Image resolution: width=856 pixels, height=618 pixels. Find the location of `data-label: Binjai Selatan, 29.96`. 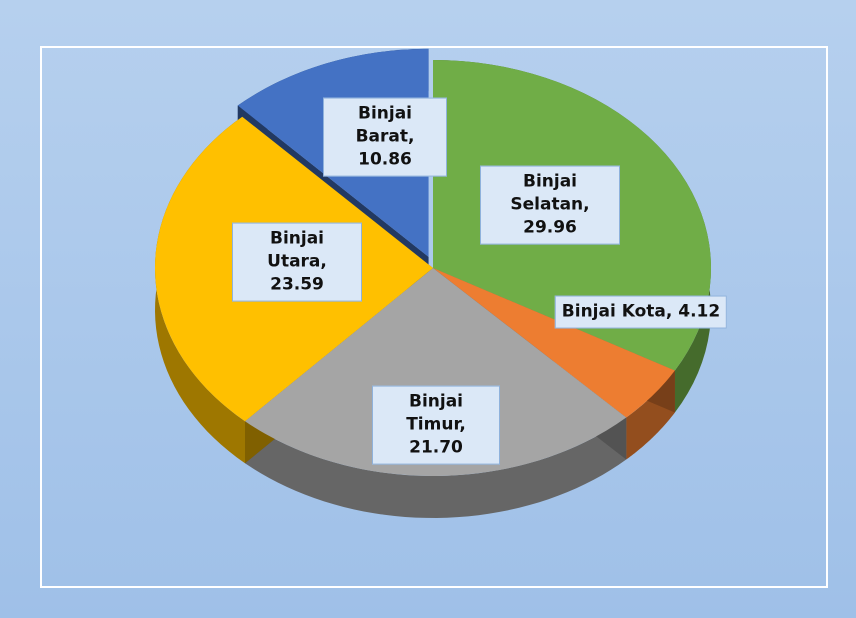

data-label: Binjai Selatan, 29.96 is located at coordinates (550, 205).